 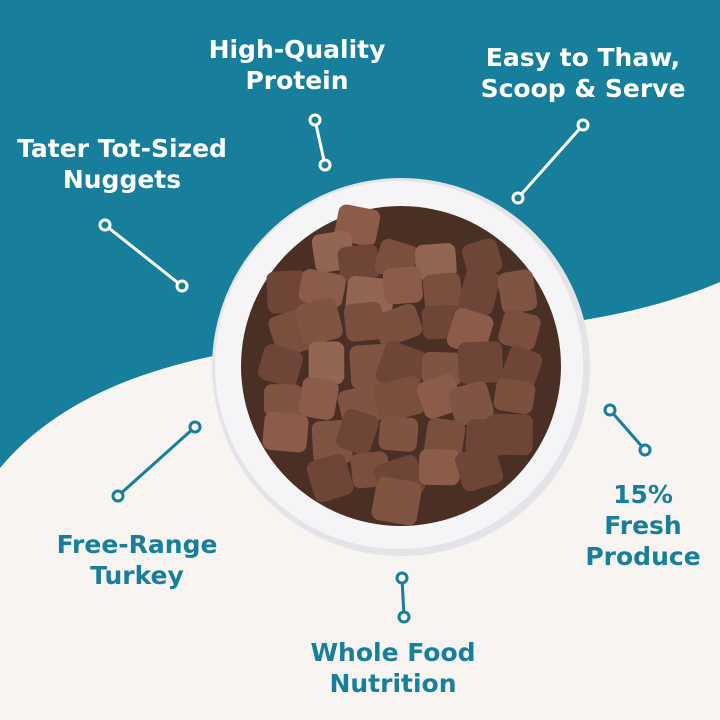 What do you see at coordinates (137, 575) in the screenshot?
I see `feature-line: Turkey` at bounding box center [137, 575].